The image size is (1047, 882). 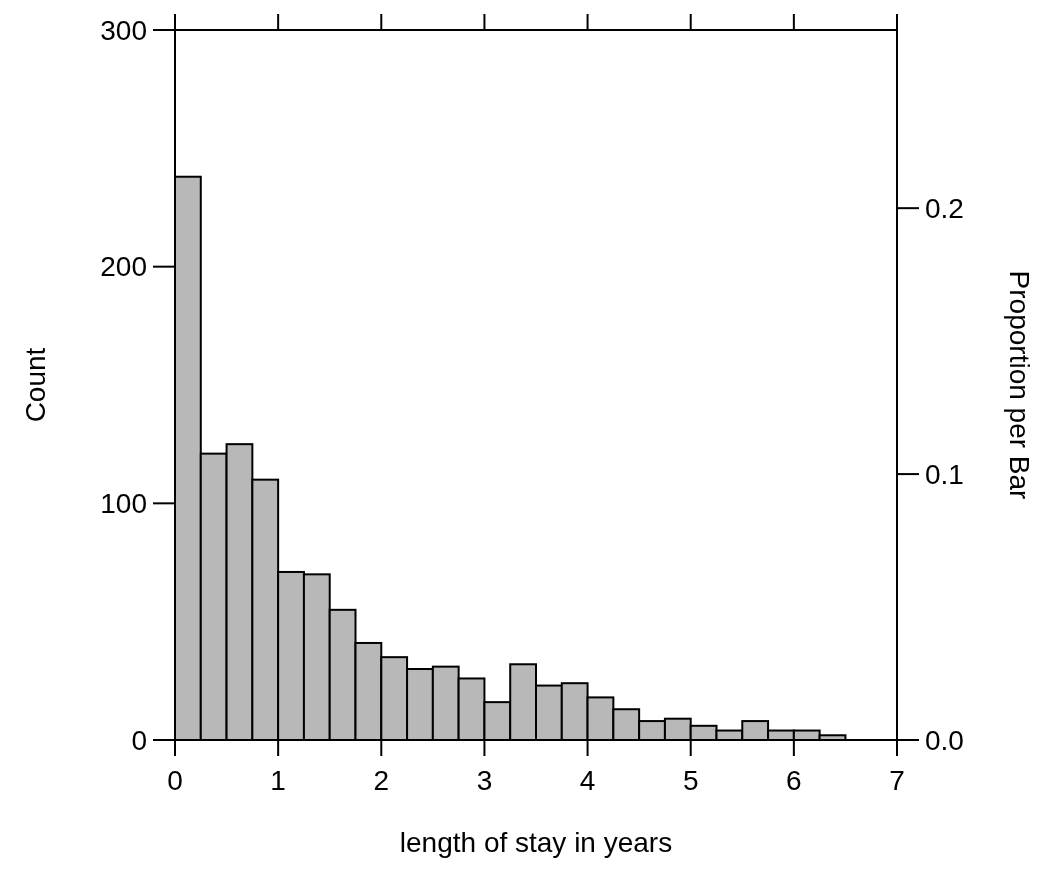 I want to click on y-tick-label: 100, so click(x=123, y=504).